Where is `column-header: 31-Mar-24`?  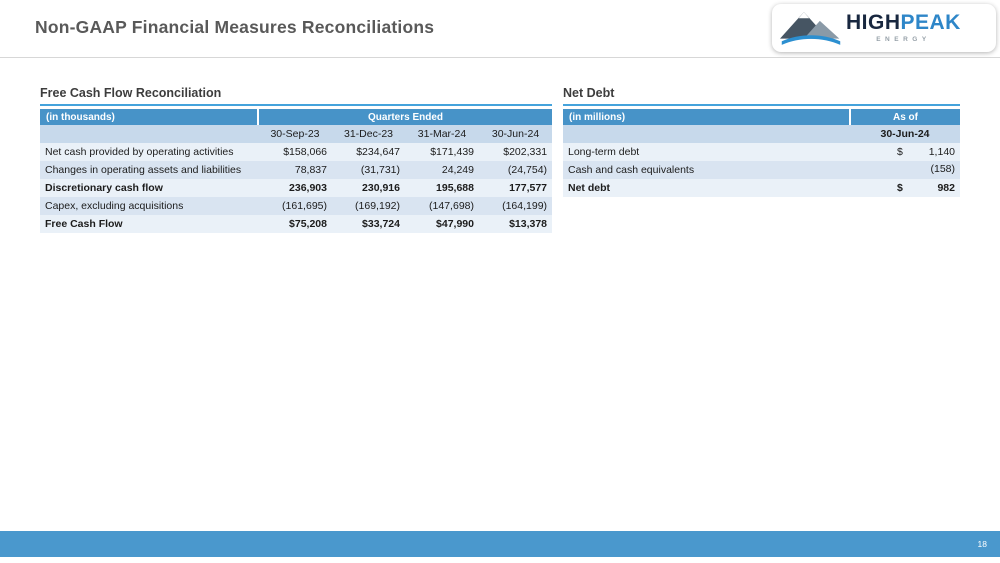 column-header: 31-Mar-24 is located at coordinates (442, 134).